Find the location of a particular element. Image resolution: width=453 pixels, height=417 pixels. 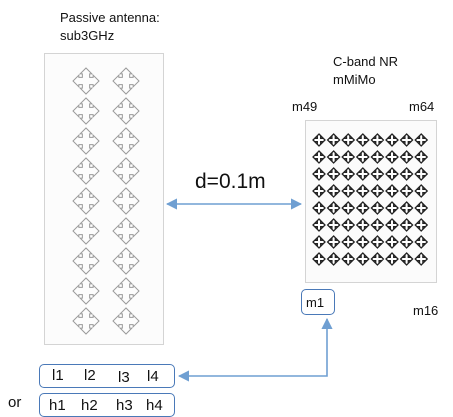

active-antenna-title-line2: mMiMo is located at coordinates (354, 79).